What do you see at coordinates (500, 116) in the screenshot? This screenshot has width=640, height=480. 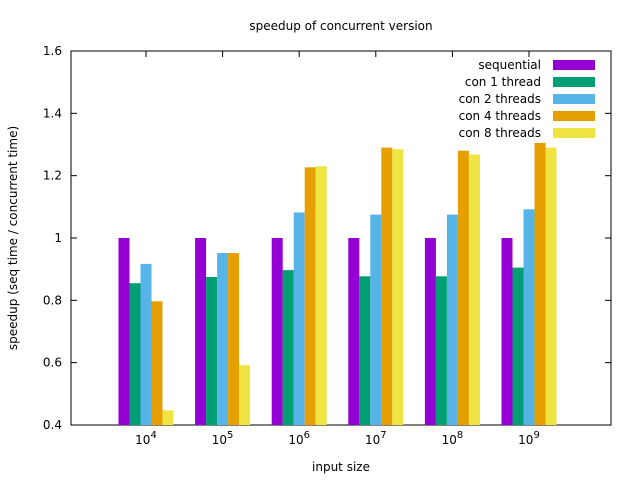 I see `legend-label: con 4 threads` at bounding box center [500, 116].